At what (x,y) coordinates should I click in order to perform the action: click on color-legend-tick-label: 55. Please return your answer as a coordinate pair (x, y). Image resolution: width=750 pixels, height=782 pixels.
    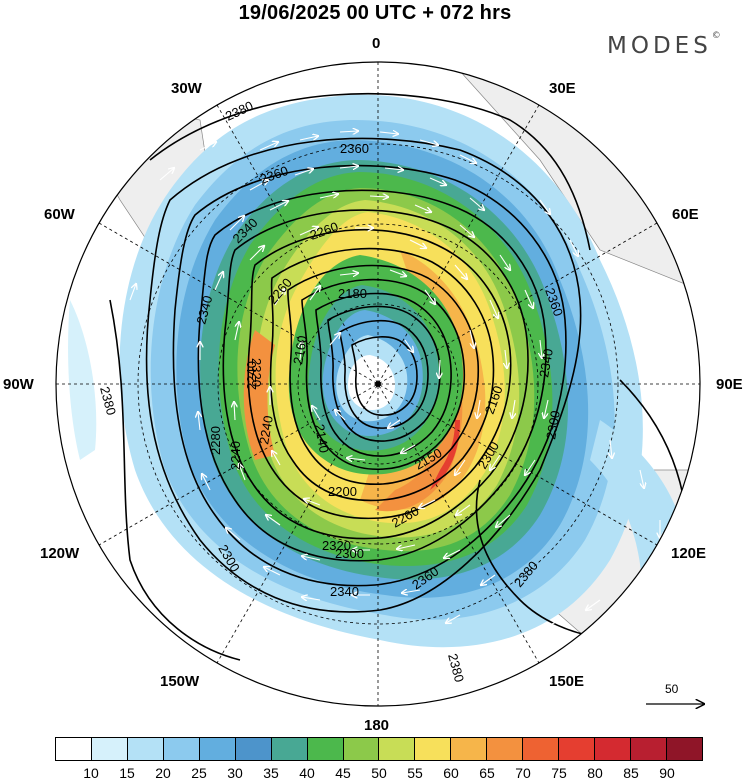
    Looking at the image, I should click on (415, 773).